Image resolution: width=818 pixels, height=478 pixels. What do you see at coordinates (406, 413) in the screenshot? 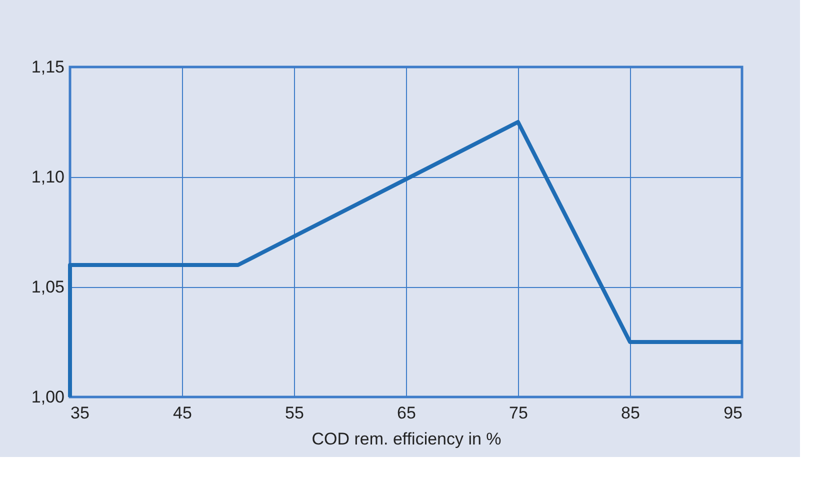
I see `x-tick-label: 65` at bounding box center [406, 413].